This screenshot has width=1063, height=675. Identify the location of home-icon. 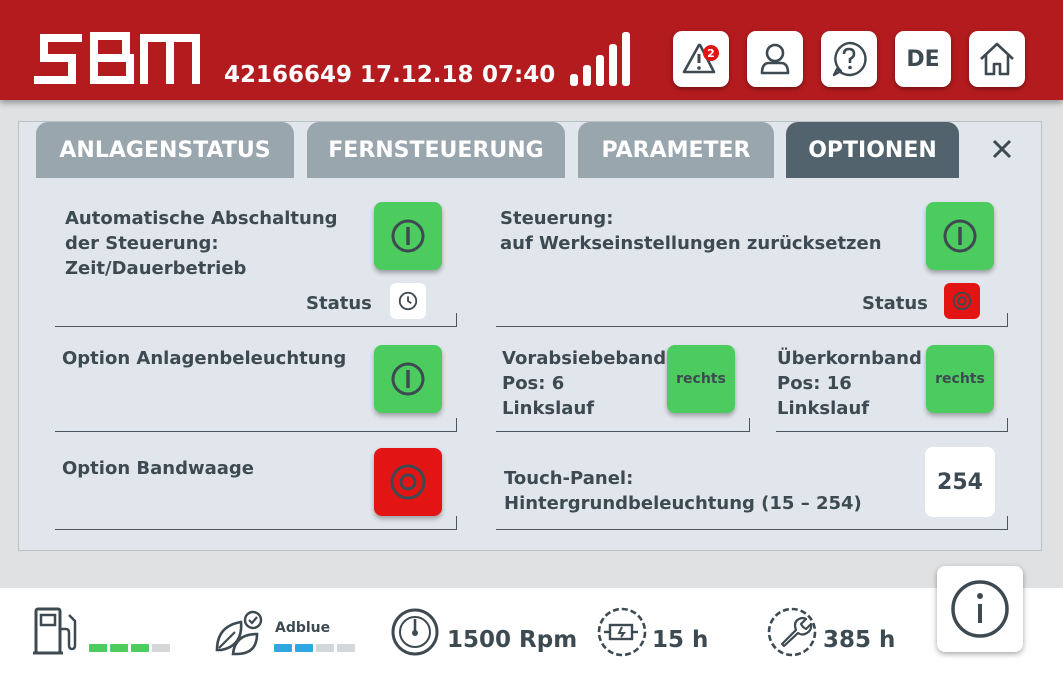
(997, 59).